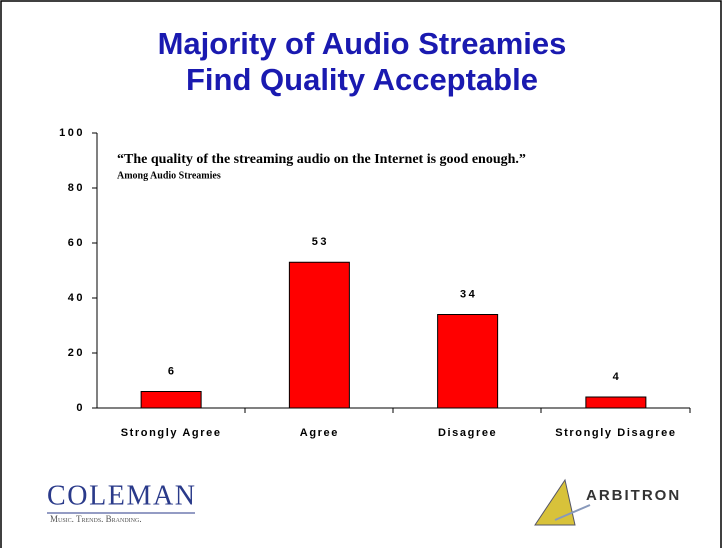 The height and width of the screenshot is (548, 723). What do you see at coordinates (96, 519) in the screenshot?
I see `logo-tagline: Music. Trends. Branding.` at bounding box center [96, 519].